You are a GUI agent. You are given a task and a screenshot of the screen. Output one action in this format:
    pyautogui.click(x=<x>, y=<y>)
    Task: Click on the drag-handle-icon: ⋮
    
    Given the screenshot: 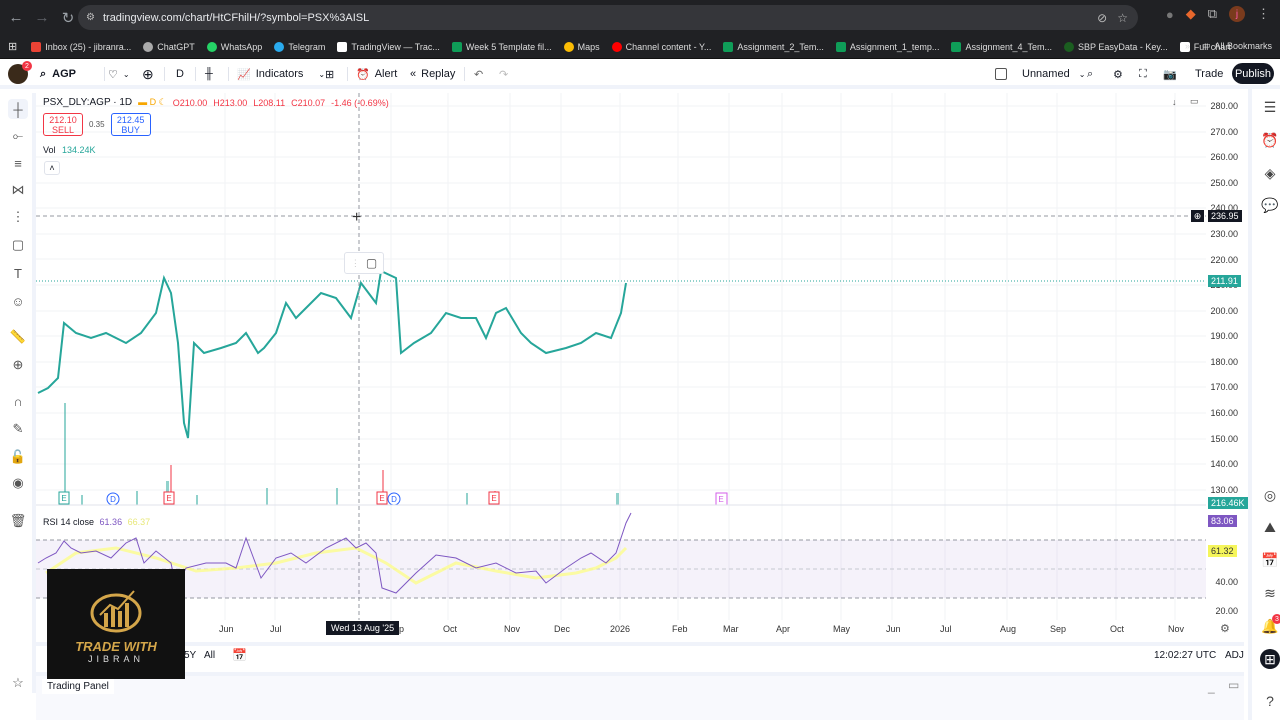 What is the action you would take?
    pyautogui.click(x=355, y=262)
    